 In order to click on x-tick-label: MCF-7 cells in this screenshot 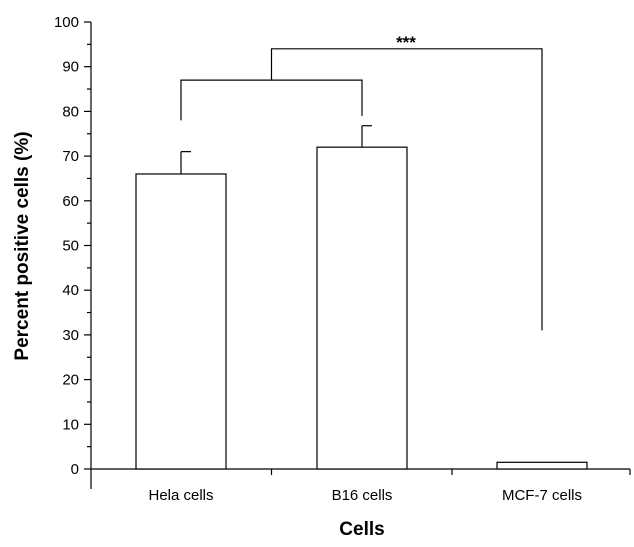, I will do `click(542, 495)`.